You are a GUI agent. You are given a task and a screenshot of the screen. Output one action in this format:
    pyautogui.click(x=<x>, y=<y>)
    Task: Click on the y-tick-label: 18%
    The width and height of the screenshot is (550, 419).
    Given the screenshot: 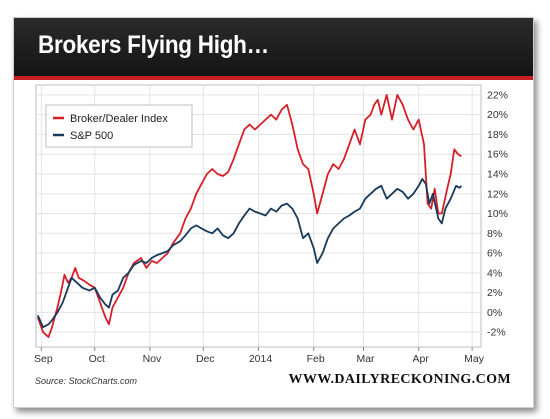 What is the action you would take?
    pyautogui.click(x=497, y=135)
    